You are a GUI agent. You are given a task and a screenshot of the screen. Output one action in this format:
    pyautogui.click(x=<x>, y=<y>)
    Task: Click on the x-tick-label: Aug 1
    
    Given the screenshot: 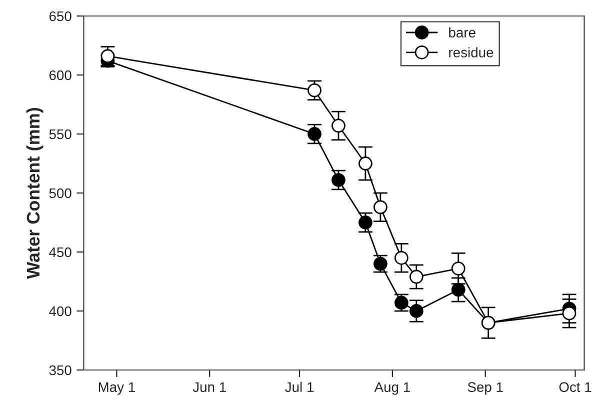 What is the action you would take?
    pyautogui.click(x=392, y=388)
    